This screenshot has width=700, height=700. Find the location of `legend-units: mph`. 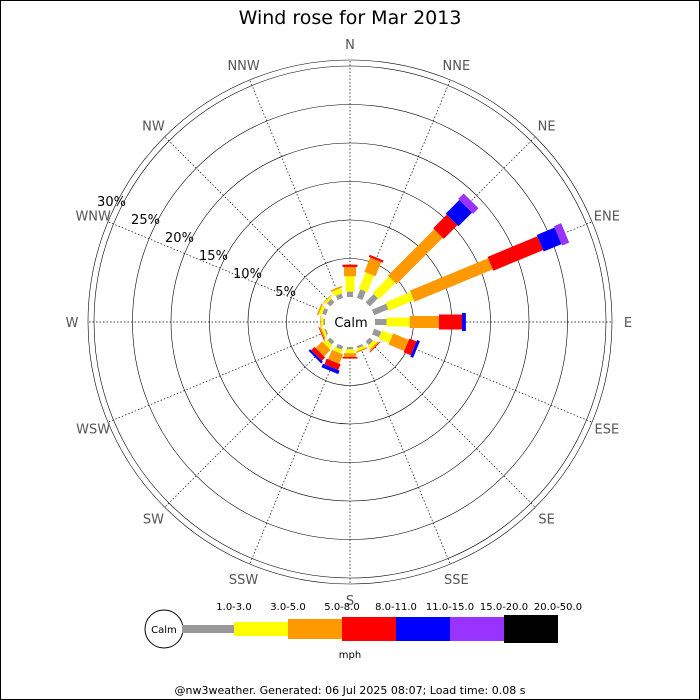

legend-units: mph is located at coordinates (350, 655).